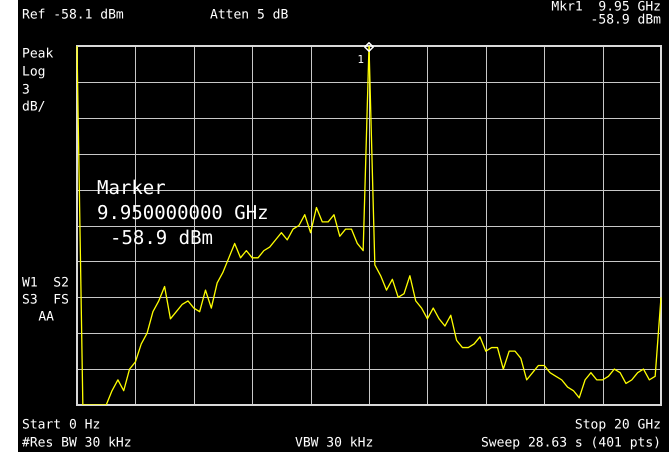 The image size is (669, 452). Describe the element at coordinates (77, 442) in the screenshot. I see `text: #Res BW 30 kHz` at that location.